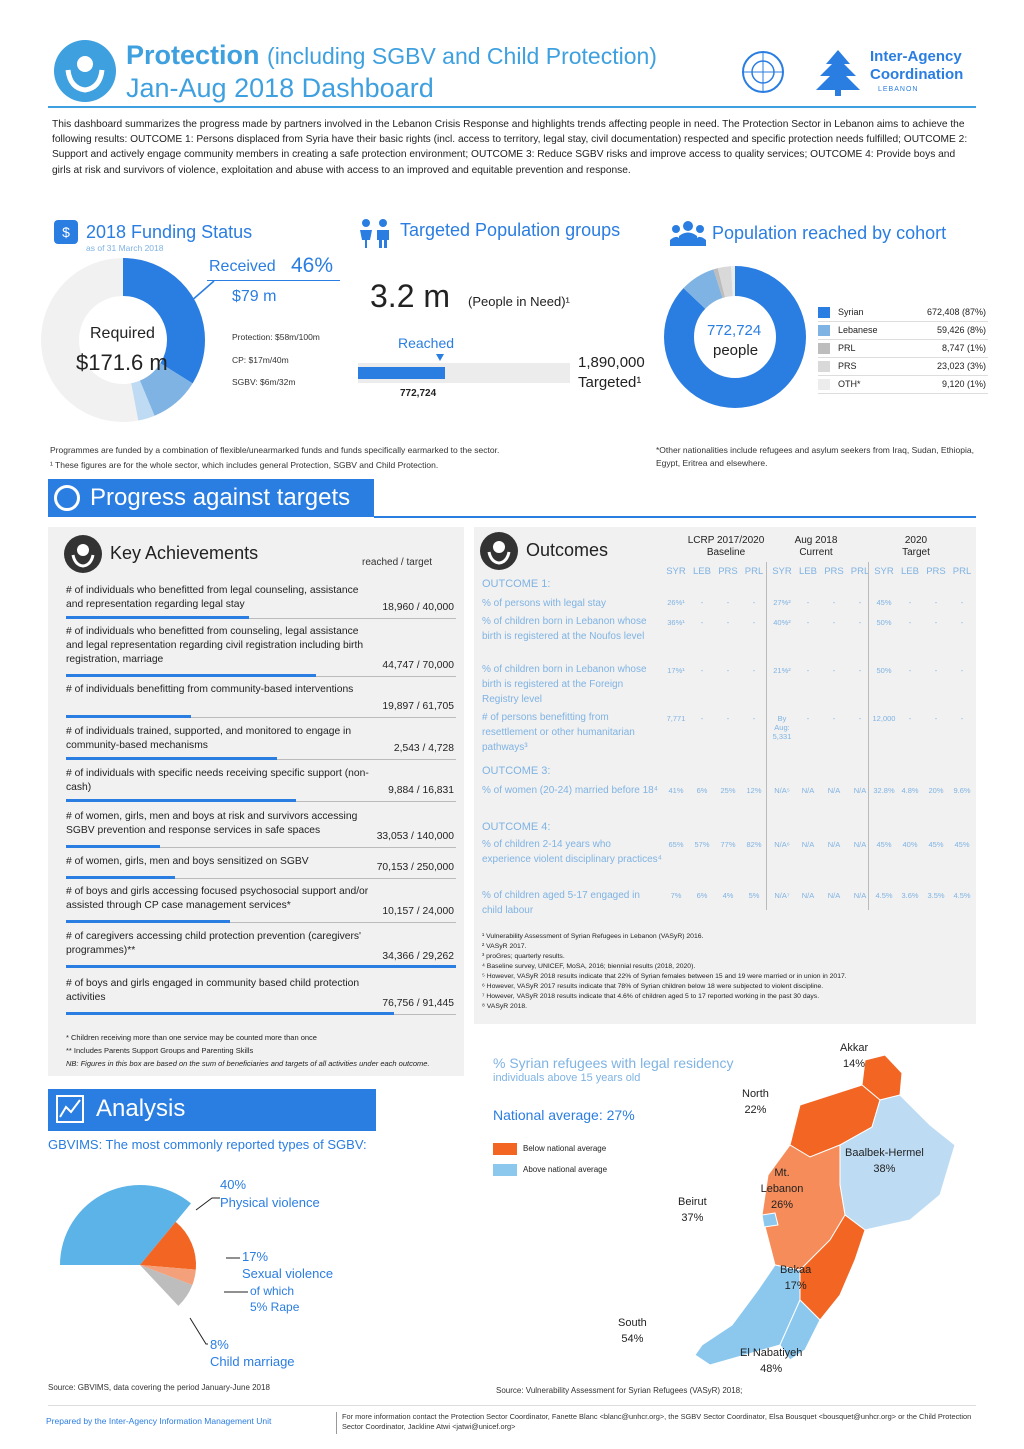  I want to click on money-icon: $, so click(66, 232).